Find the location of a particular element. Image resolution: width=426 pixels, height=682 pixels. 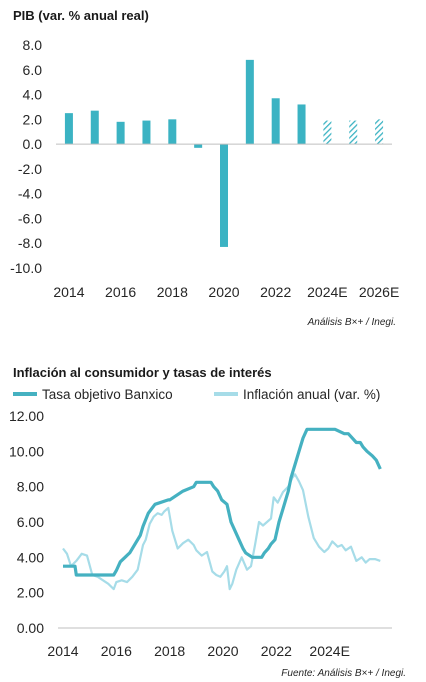

legend-label-rate: Tasa objetivo Banxico is located at coordinates (107, 394).